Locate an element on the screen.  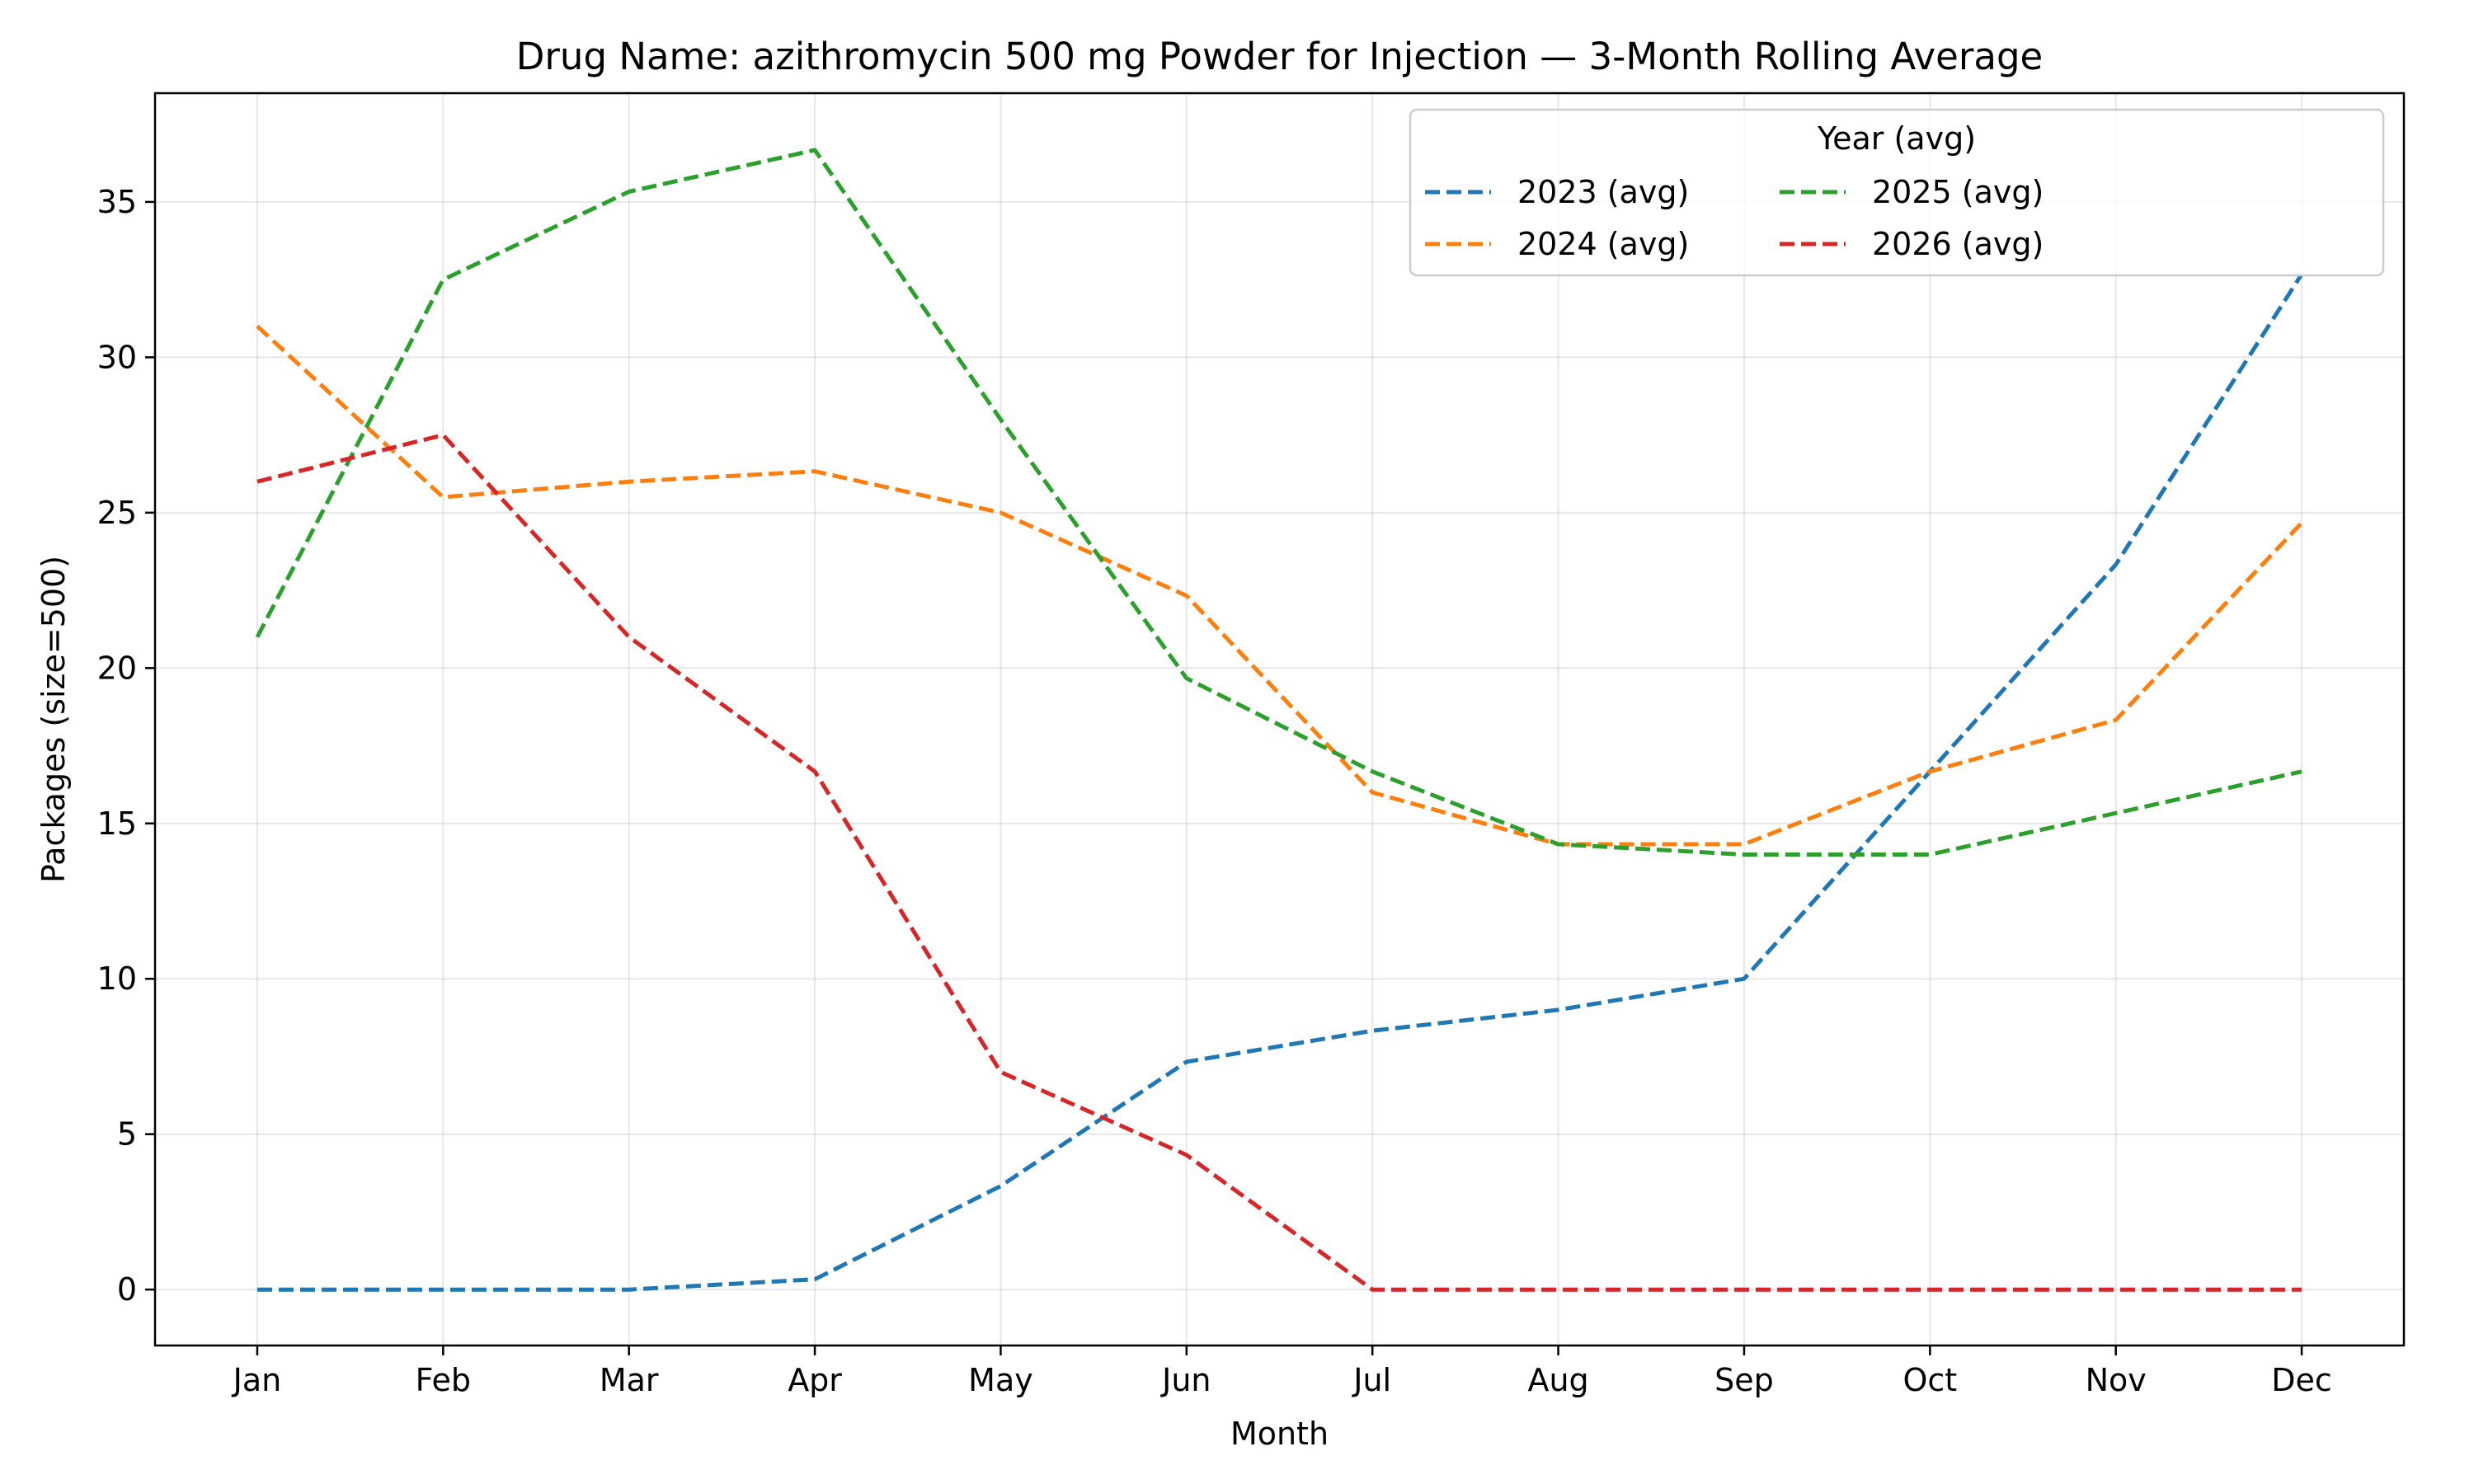
y-tick-label: 25 is located at coordinates (117, 513).